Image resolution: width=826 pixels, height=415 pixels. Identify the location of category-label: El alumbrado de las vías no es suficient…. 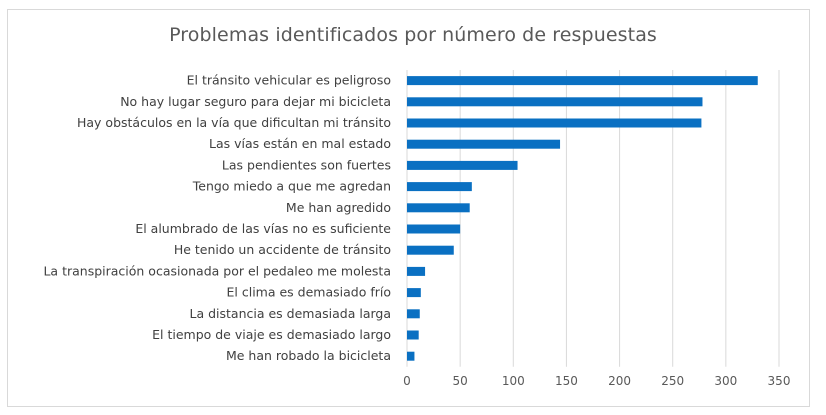
(263, 228).